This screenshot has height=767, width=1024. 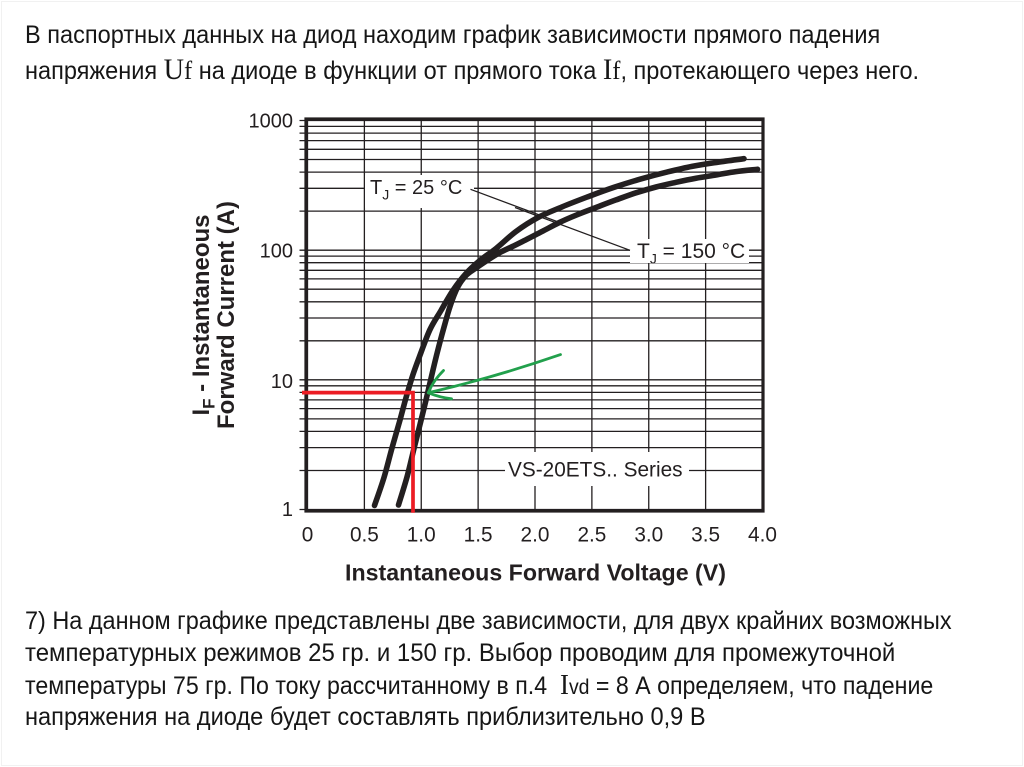 I want to click on svg-text: TJ = 25 °C, so click(x=416, y=190).